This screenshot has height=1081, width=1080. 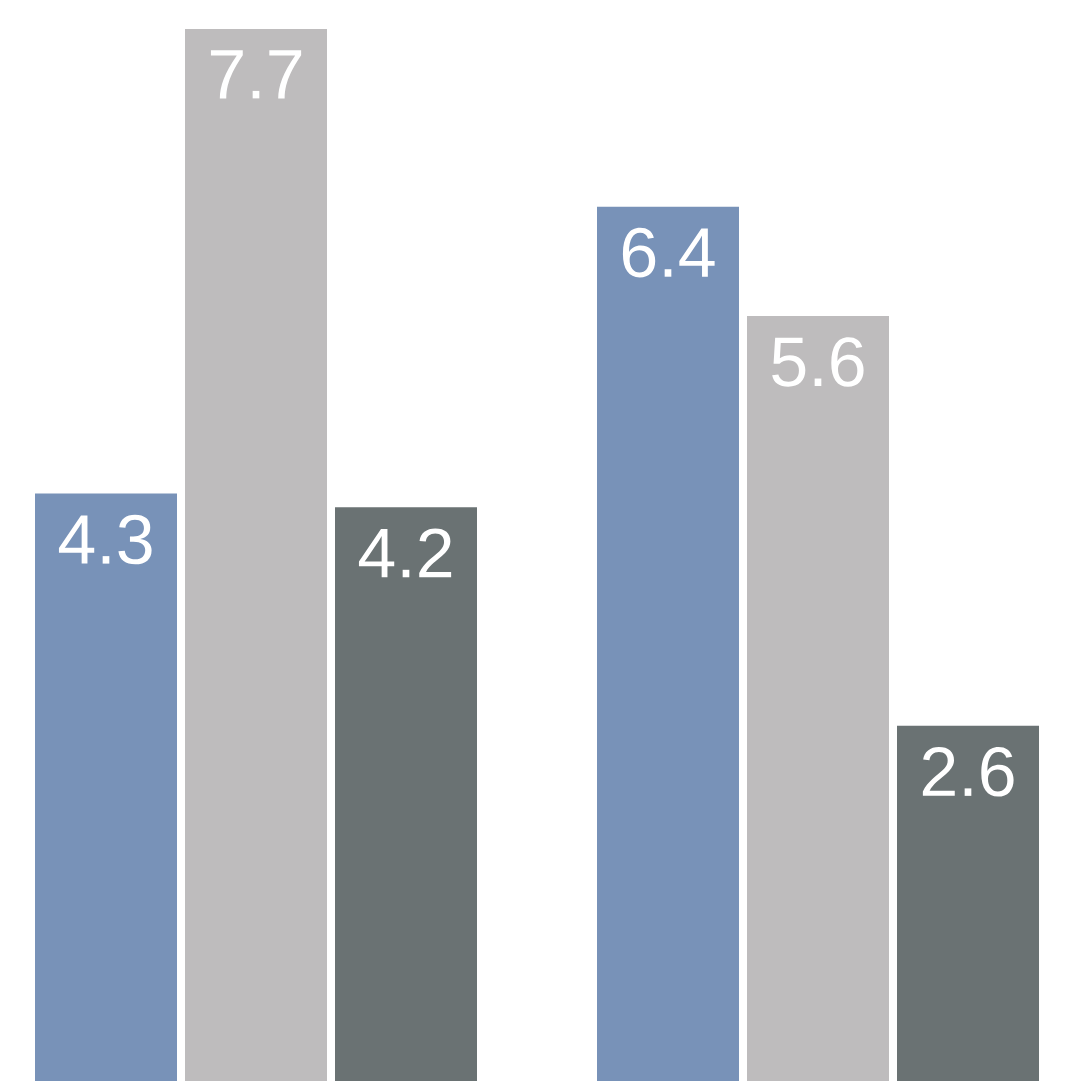 I want to click on data-label: 6.4, so click(x=668, y=252).